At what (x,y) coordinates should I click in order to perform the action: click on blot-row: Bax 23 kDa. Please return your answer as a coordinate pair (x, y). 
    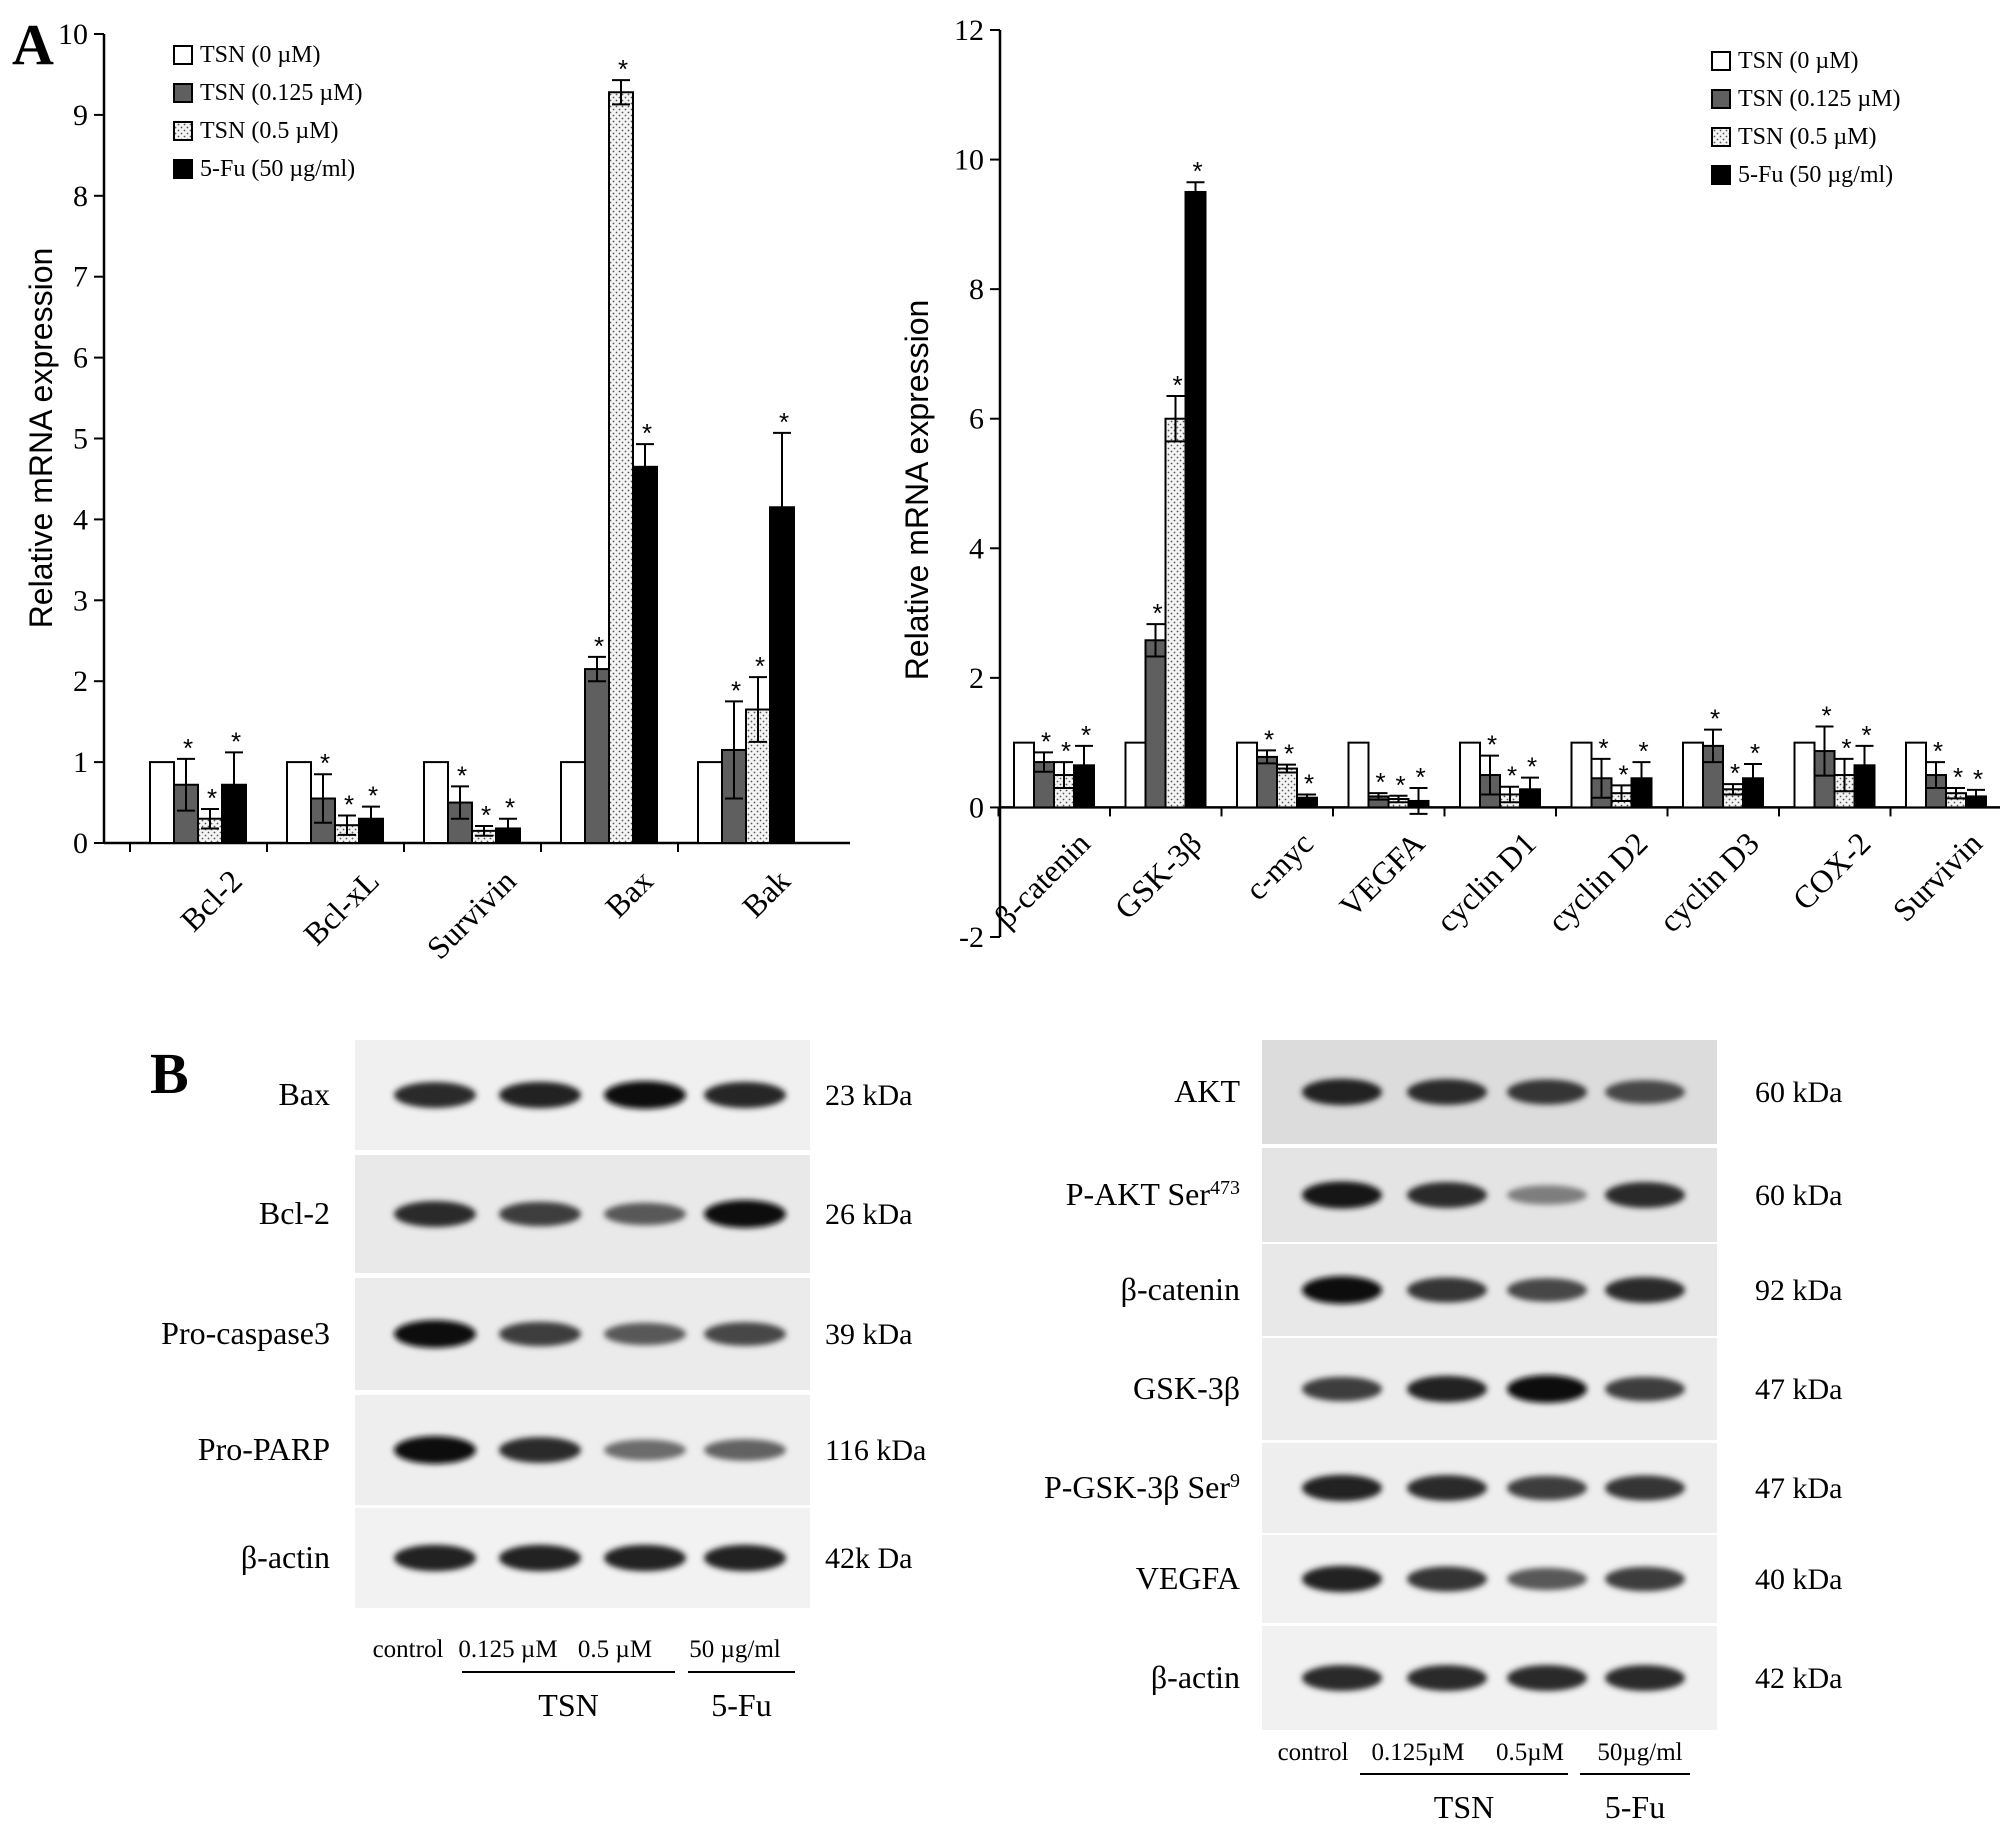
    Looking at the image, I should click on (595, 1095).